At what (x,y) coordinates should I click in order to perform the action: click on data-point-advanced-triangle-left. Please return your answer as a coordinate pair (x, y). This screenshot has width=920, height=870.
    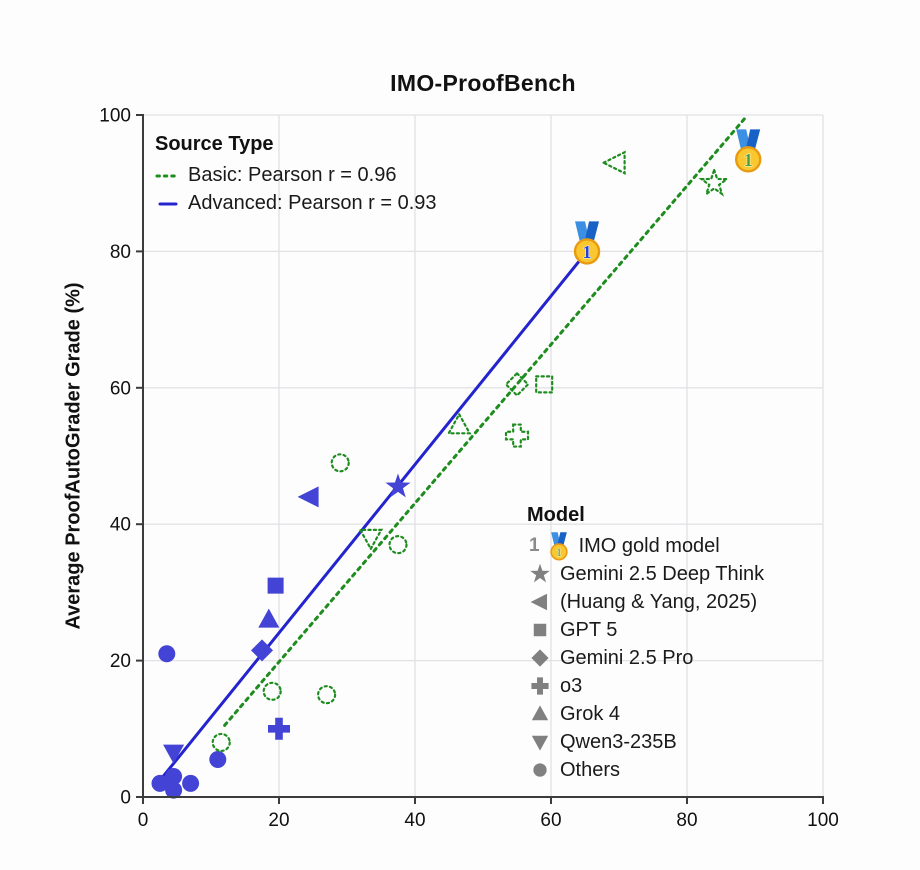
    Looking at the image, I should click on (308, 497).